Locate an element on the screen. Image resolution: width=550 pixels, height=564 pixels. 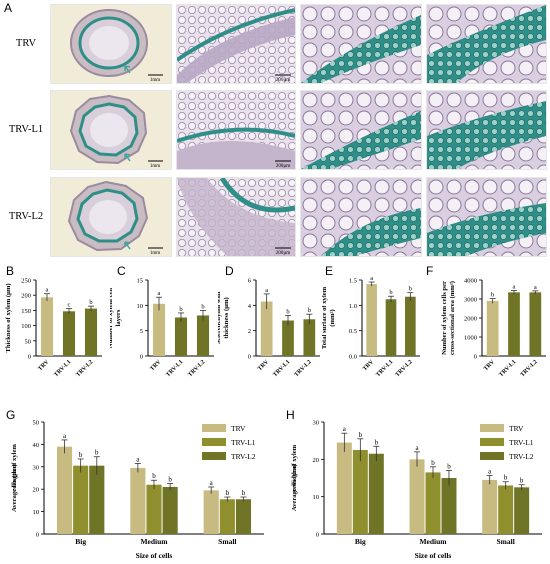
y-tick-label: 1.5 is located at coordinates (353, 281).